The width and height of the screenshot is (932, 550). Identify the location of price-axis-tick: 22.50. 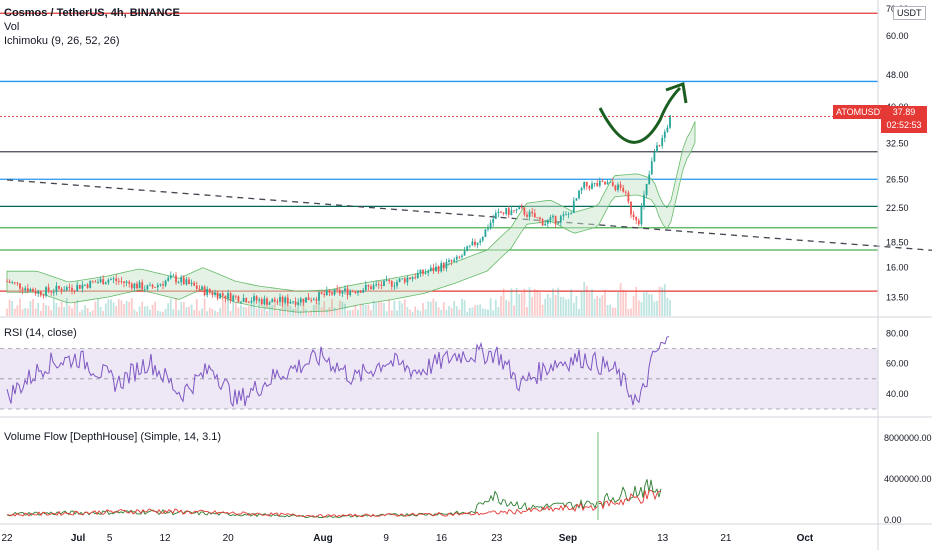
(897, 208).